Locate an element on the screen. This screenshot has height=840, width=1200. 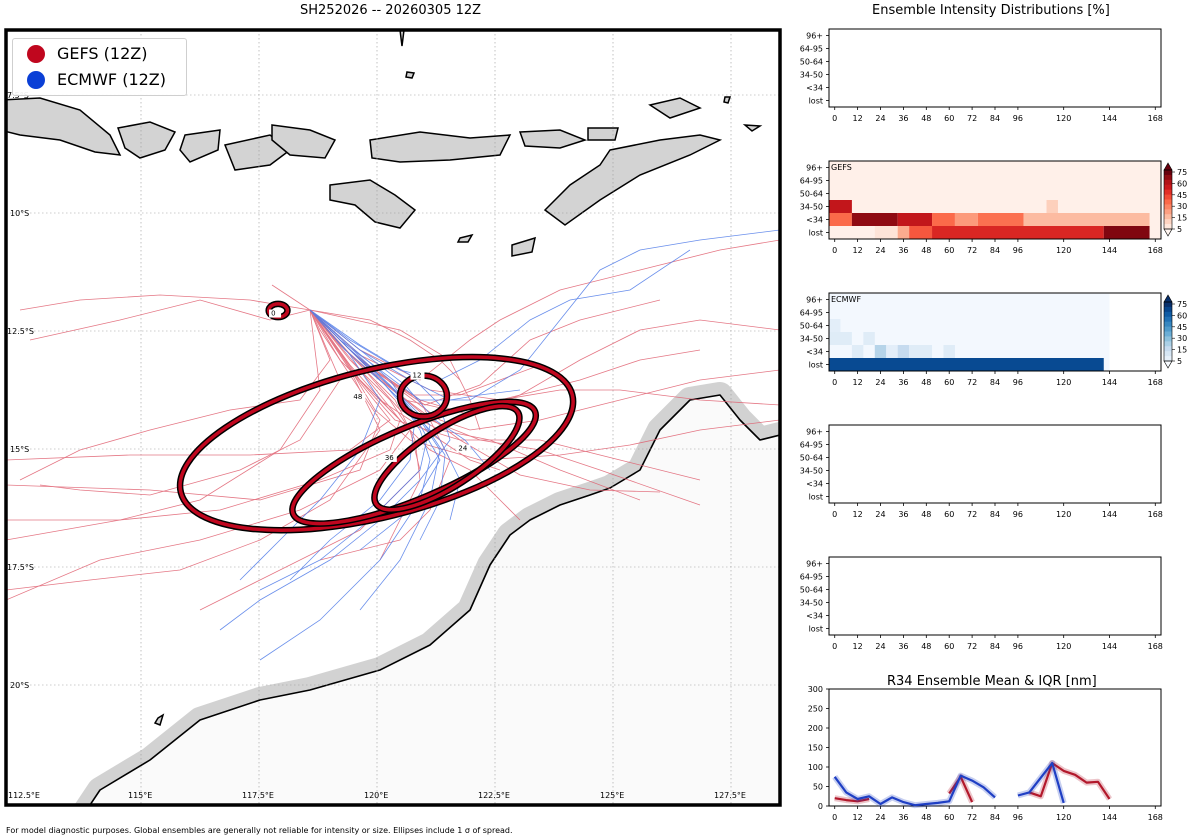
x-tick-label: 120 is located at coordinates (1063, 382).